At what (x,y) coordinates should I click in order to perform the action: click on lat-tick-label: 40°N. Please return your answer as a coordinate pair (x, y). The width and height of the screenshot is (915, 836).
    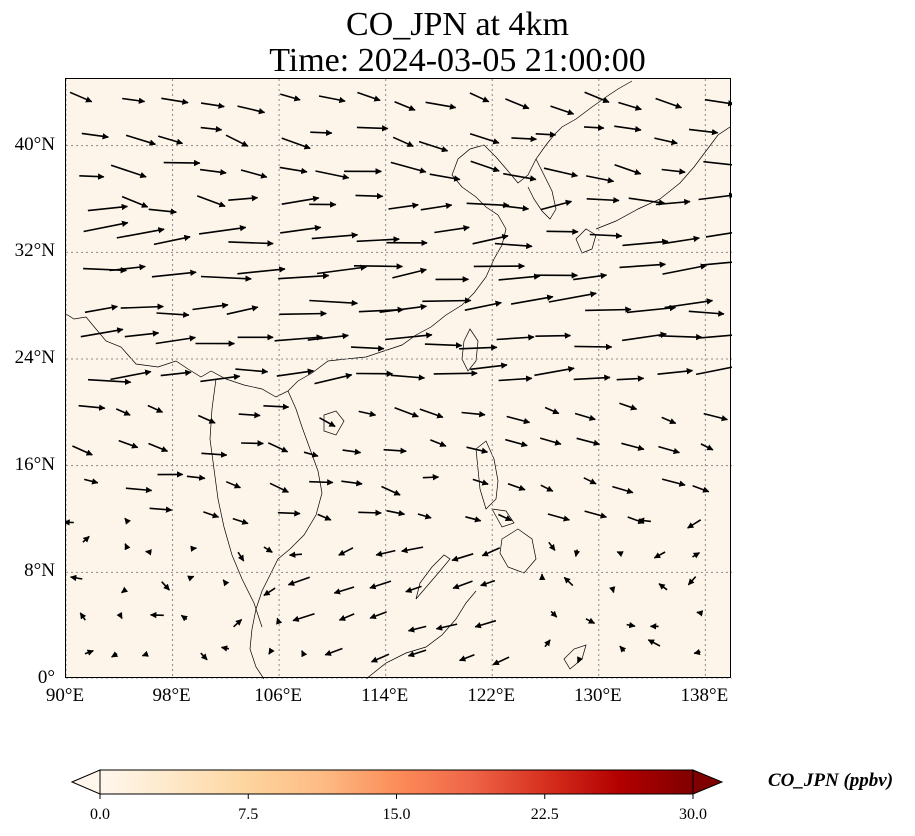
    Looking at the image, I should click on (34, 144).